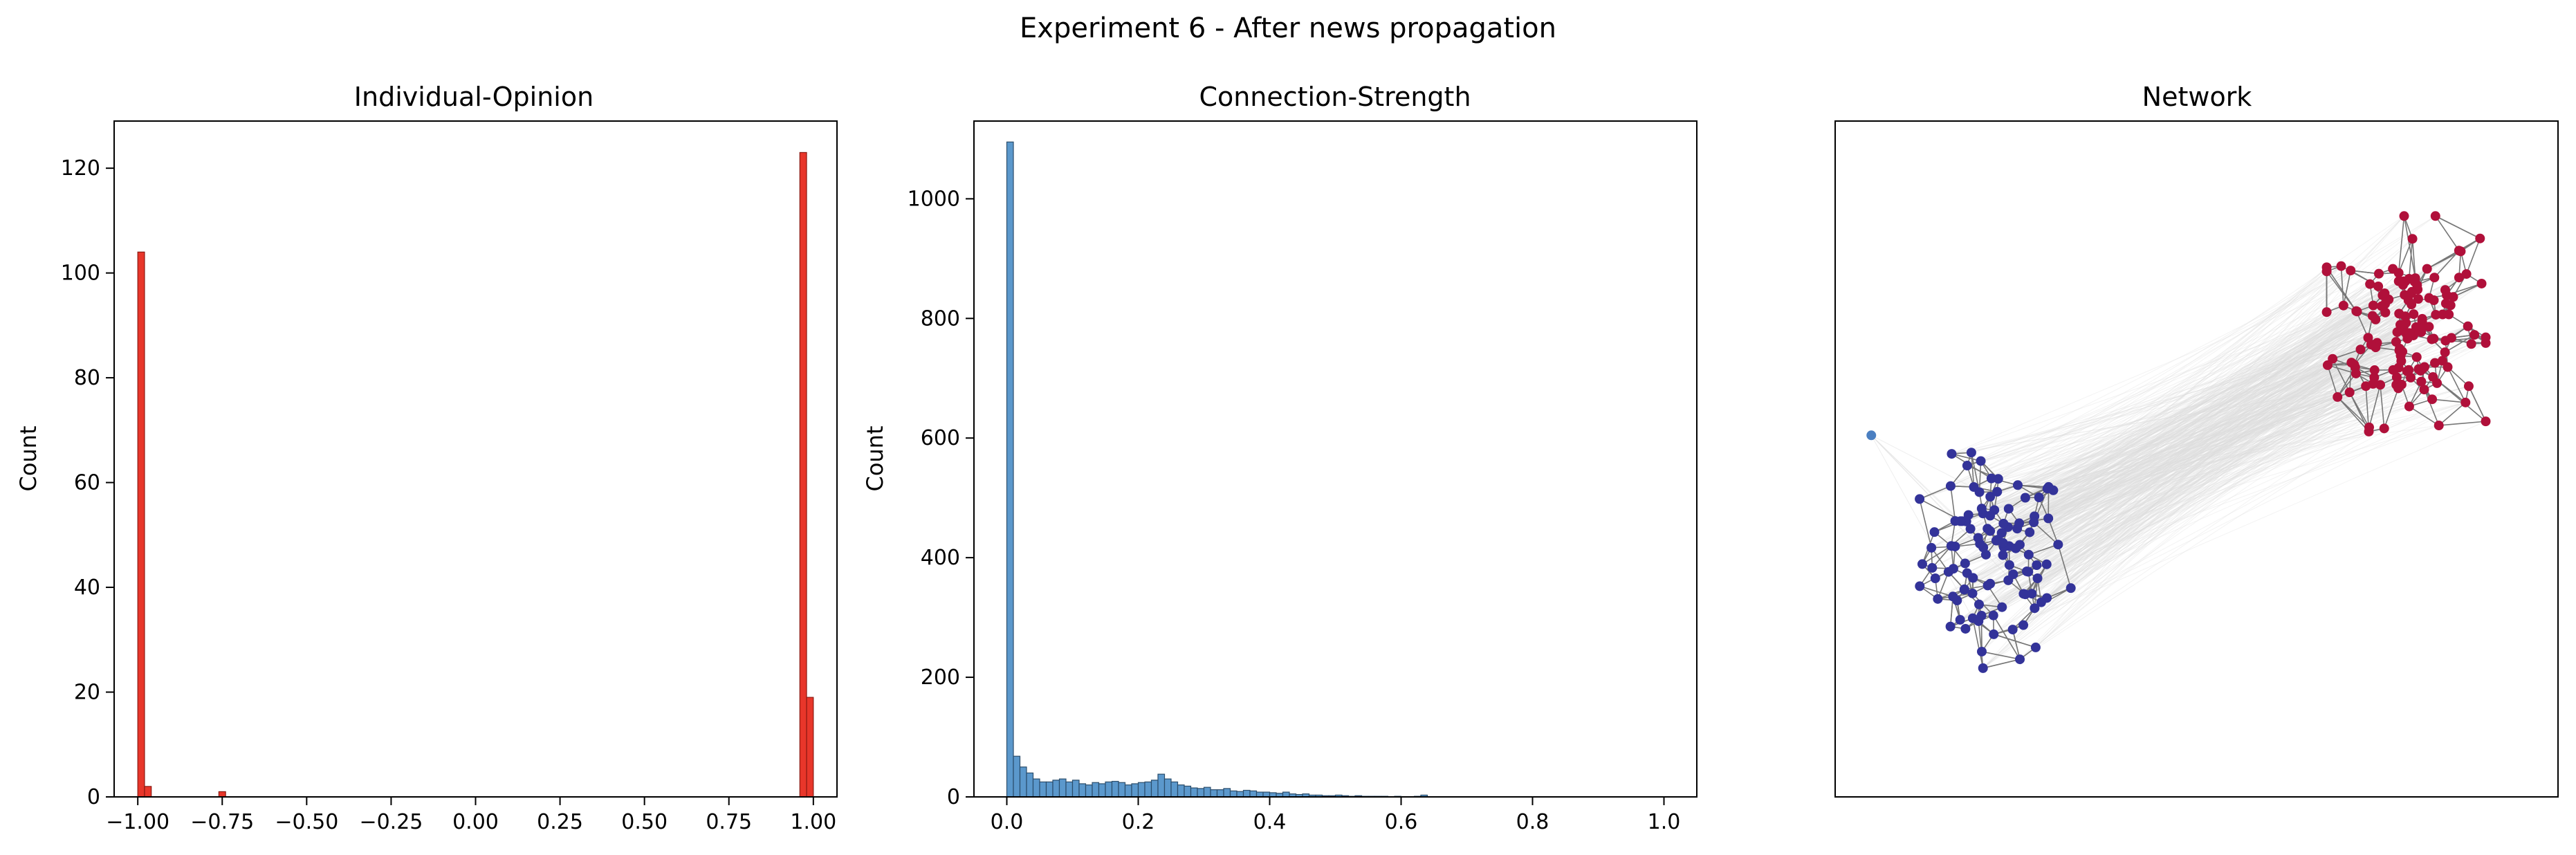 This screenshot has width=2576, height=855. What do you see at coordinates (1401, 822) in the screenshot?
I see `strength-x-tick-label: 0.6` at bounding box center [1401, 822].